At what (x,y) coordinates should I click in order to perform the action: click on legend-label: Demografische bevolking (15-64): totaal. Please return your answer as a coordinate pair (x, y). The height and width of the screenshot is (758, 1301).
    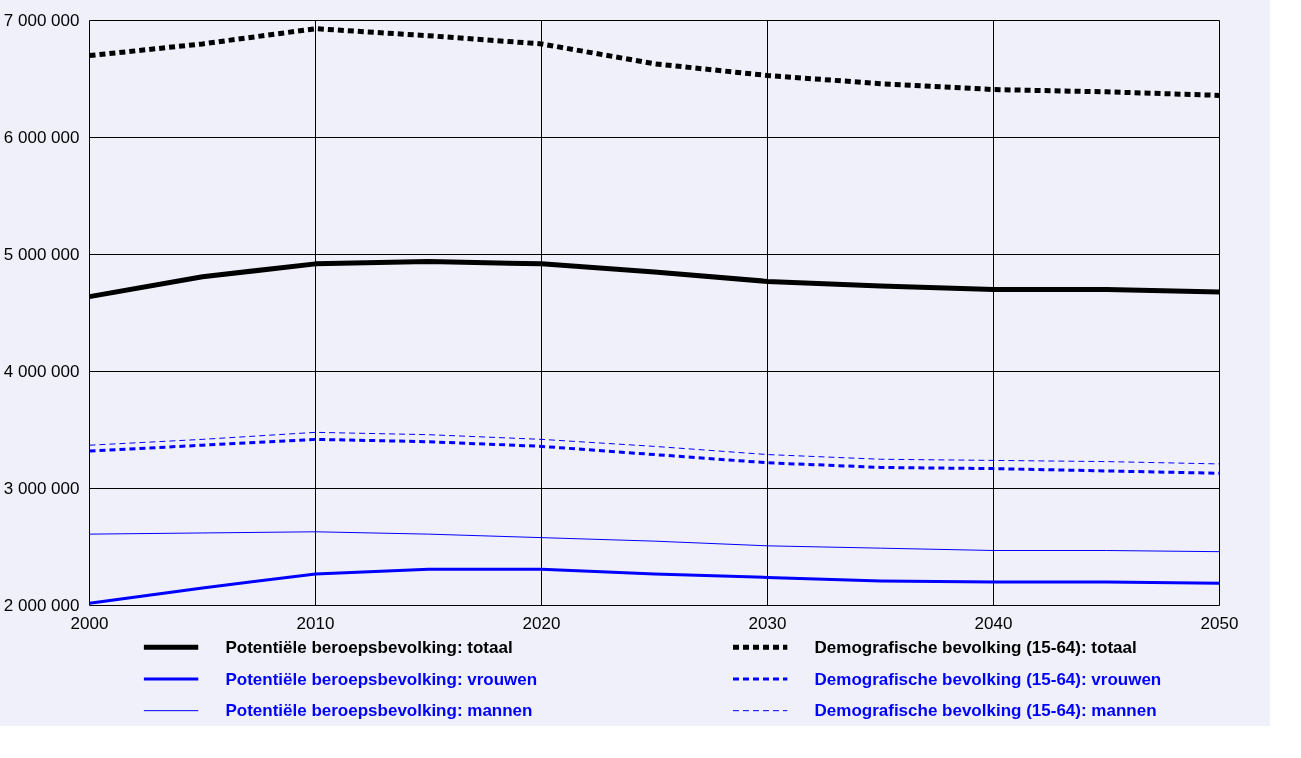
    Looking at the image, I should click on (975, 647).